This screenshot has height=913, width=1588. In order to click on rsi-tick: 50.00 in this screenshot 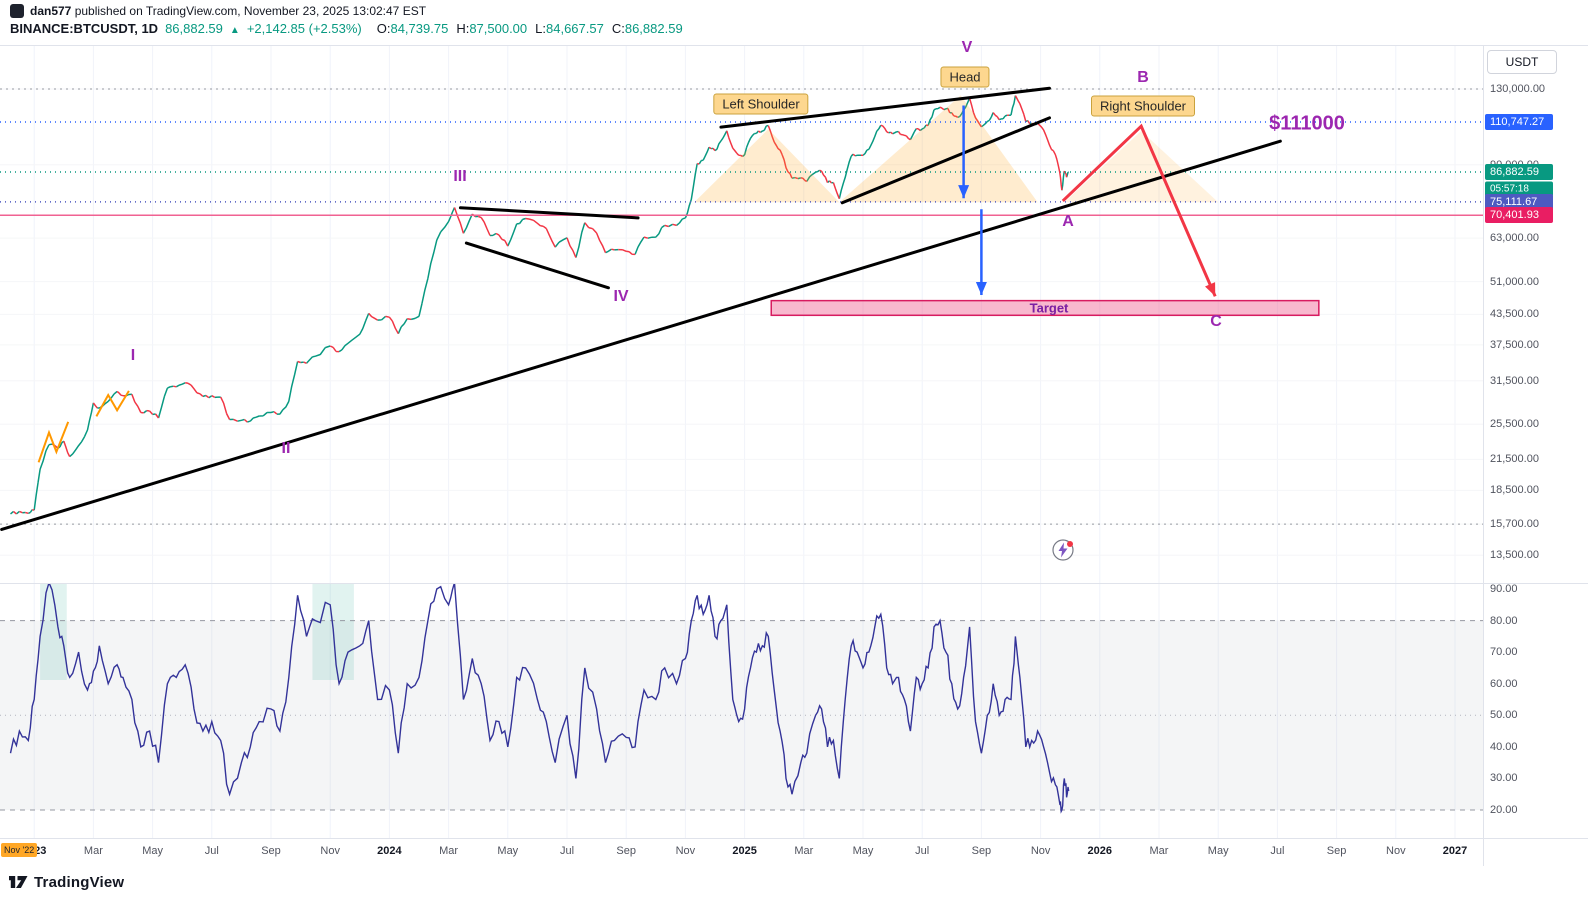, I will do `click(1504, 715)`.